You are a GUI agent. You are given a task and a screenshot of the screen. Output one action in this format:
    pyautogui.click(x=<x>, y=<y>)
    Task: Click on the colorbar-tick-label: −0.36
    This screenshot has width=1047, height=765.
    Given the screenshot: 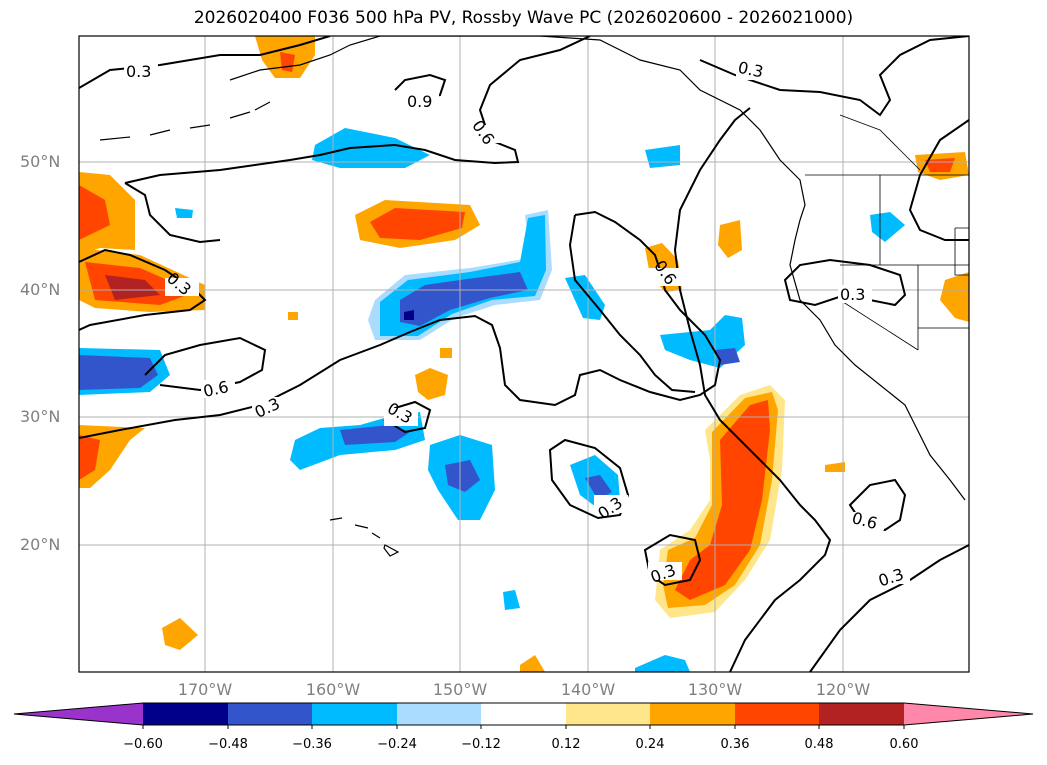 What is the action you would take?
    pyautogui.click(x=312, y=744)
    